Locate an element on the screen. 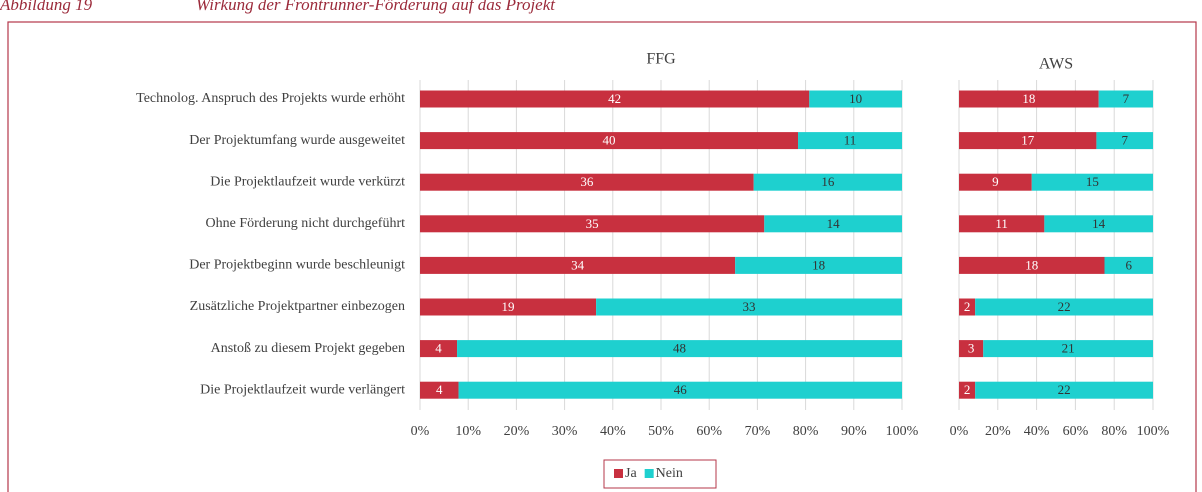 The image size is (1202, 492). data-label: 16 is located at coordinates (828, 181).